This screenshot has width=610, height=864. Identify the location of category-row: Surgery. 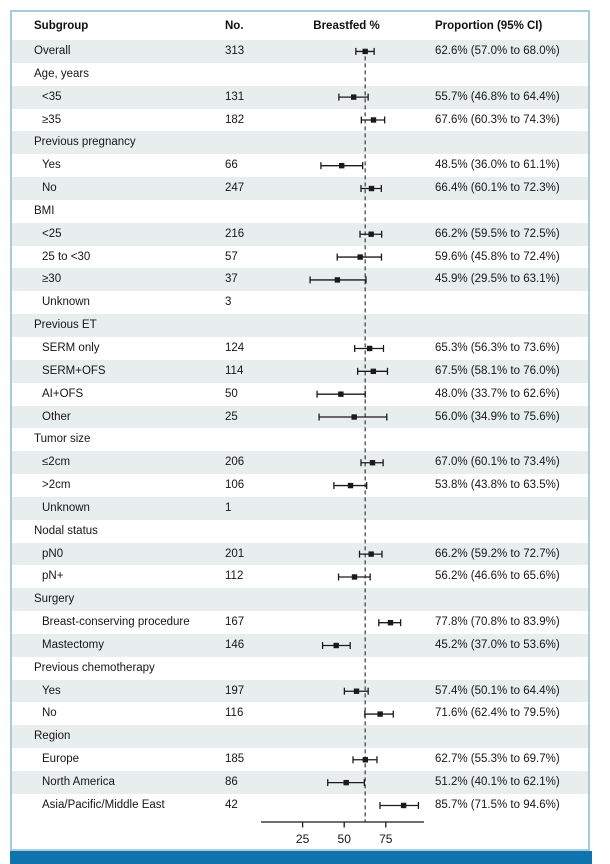
(300, 600).